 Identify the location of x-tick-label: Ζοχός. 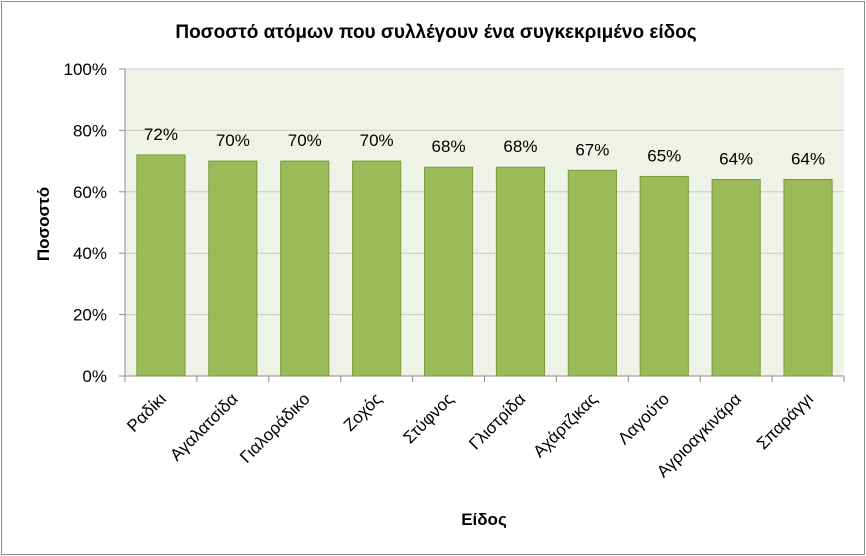
(363, 412).